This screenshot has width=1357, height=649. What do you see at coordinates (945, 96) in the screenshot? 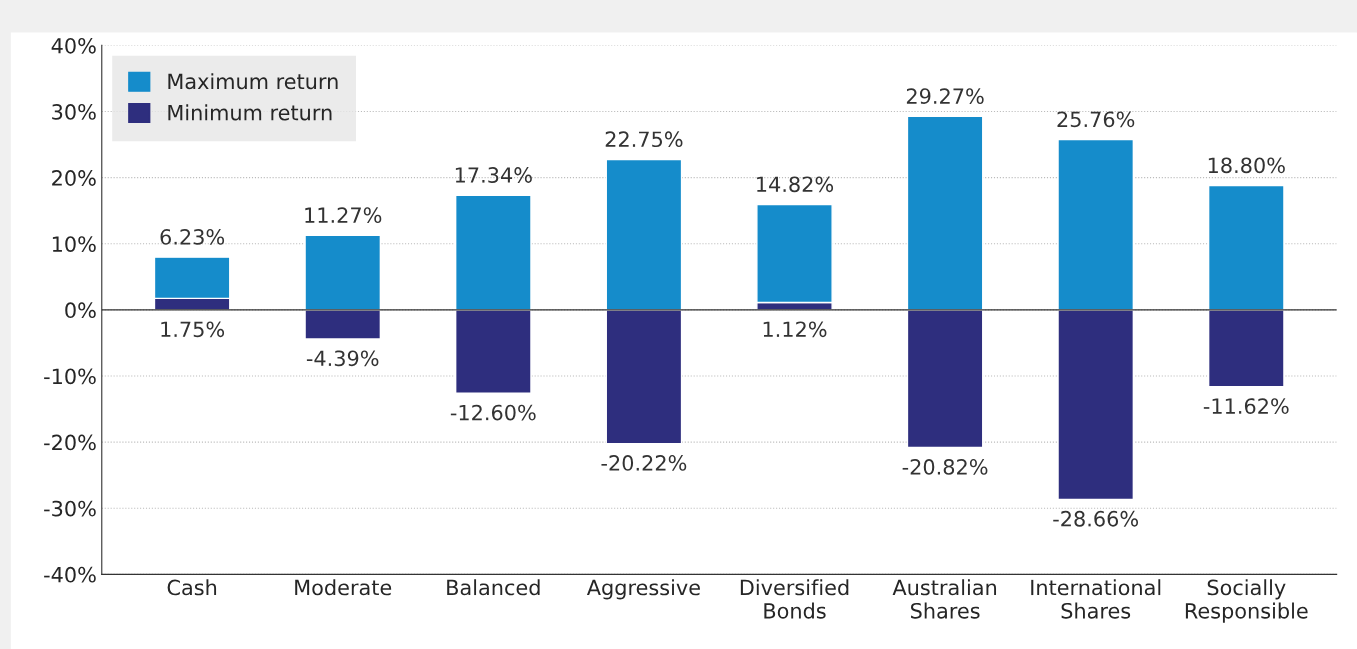
I see `data-label: 29.27%` at bounding box center [945, 96].